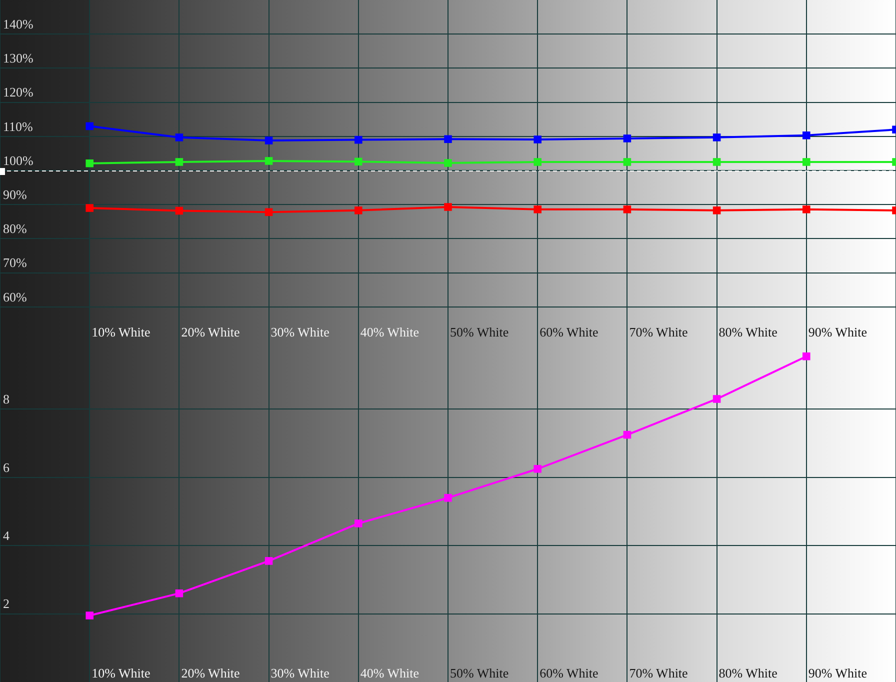 The image size is (896, 682). Describe the element at coordinates (15, 228) in the screenshot. I see `y-tick-label: 80%` at that location.